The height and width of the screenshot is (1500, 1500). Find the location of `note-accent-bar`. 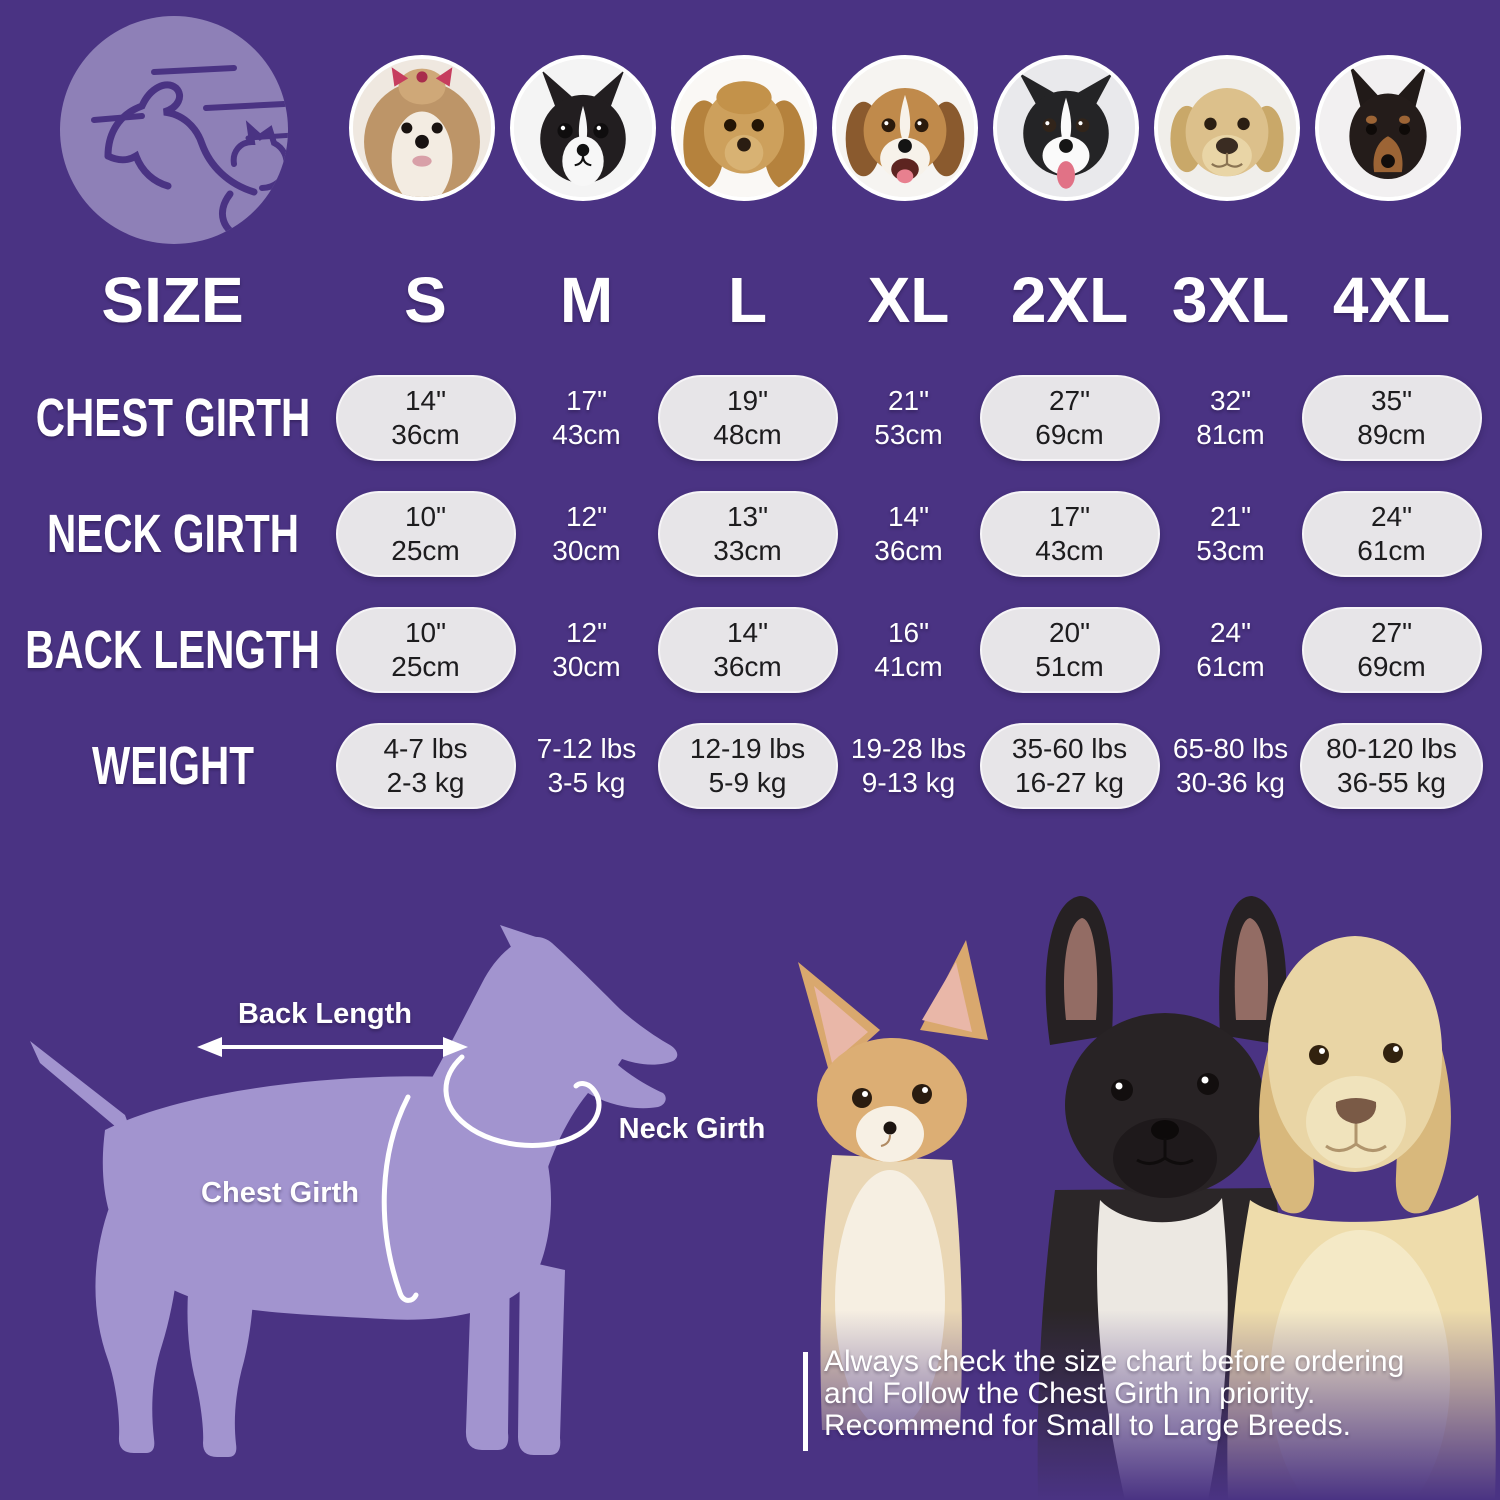

note-accent-bar is located at coordinates (805, 1401).